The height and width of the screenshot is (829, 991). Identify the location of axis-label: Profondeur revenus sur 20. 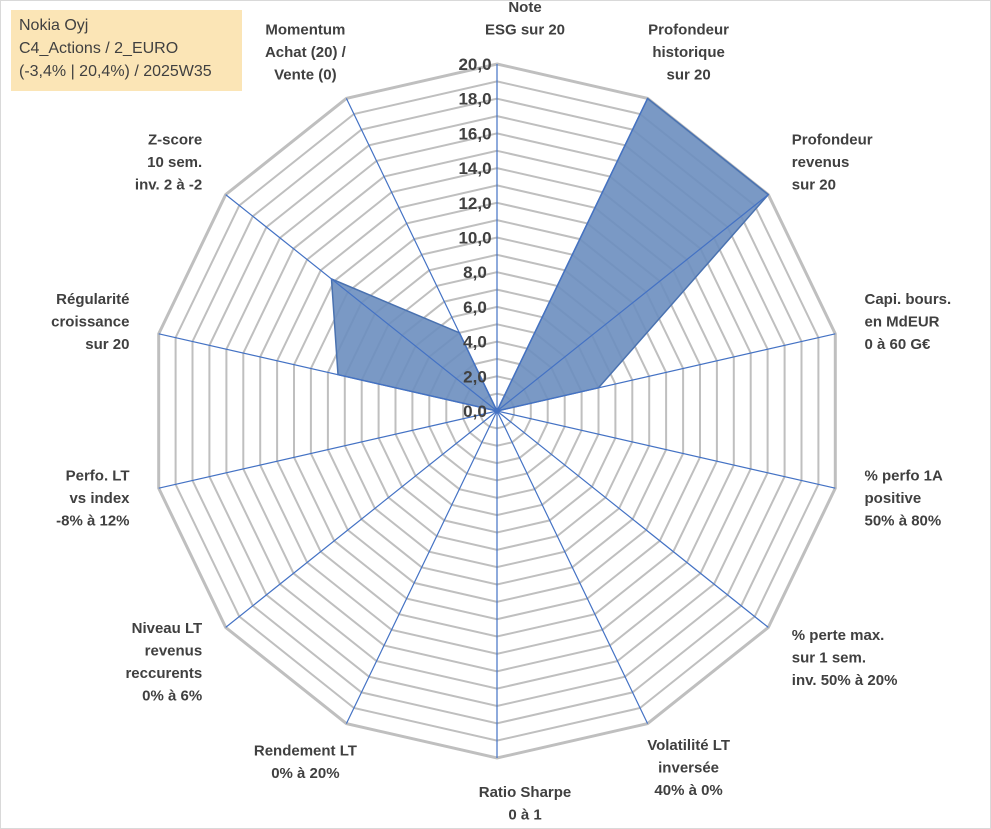
(832, 163).